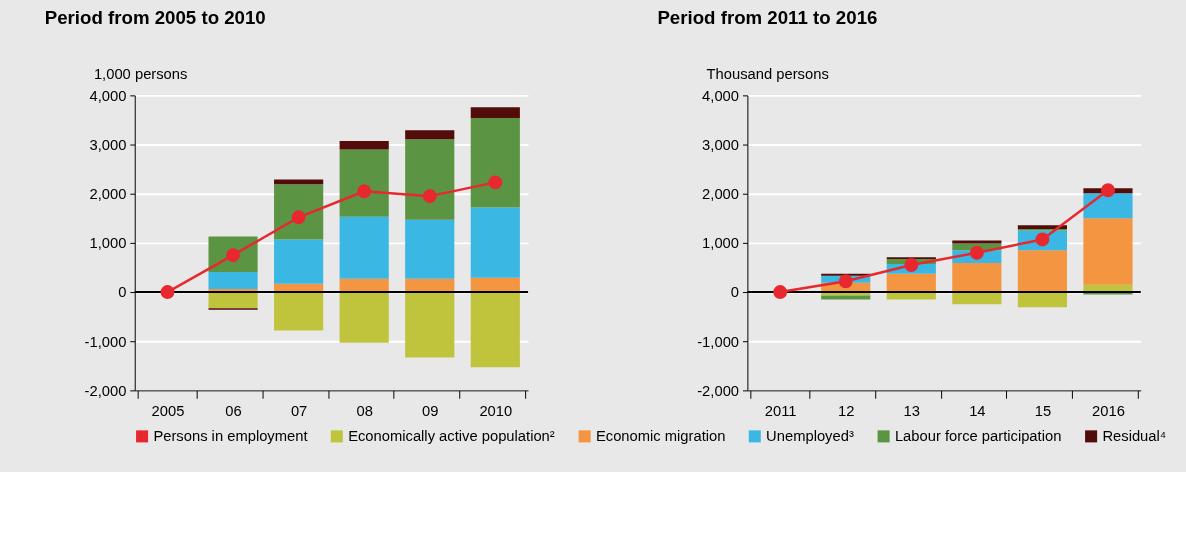 The width and height of the screenshot is (1186, 536). What do you see at coordinates (1134, 436) in the screenshot?
I see `legend-label: Residual⁴` at bounding box center [1134, 436].